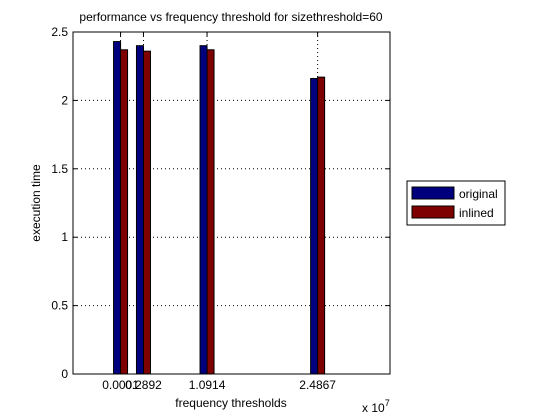  What do you see at coordinates (64, 237) in the screenshot?
I see `y-tick-label: 1` at bounding box center [64, 237].